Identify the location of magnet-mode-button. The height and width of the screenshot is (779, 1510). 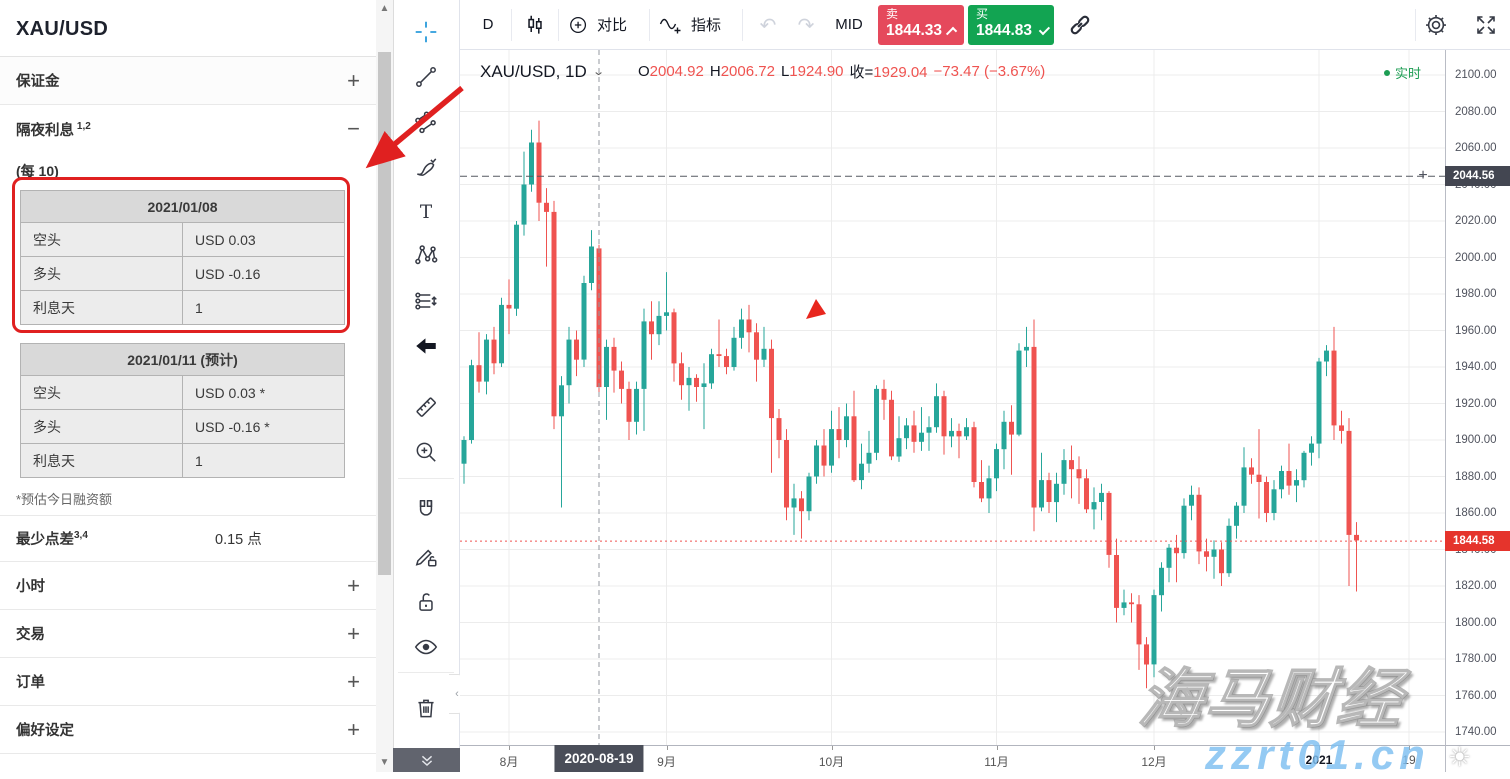
(426, 510).